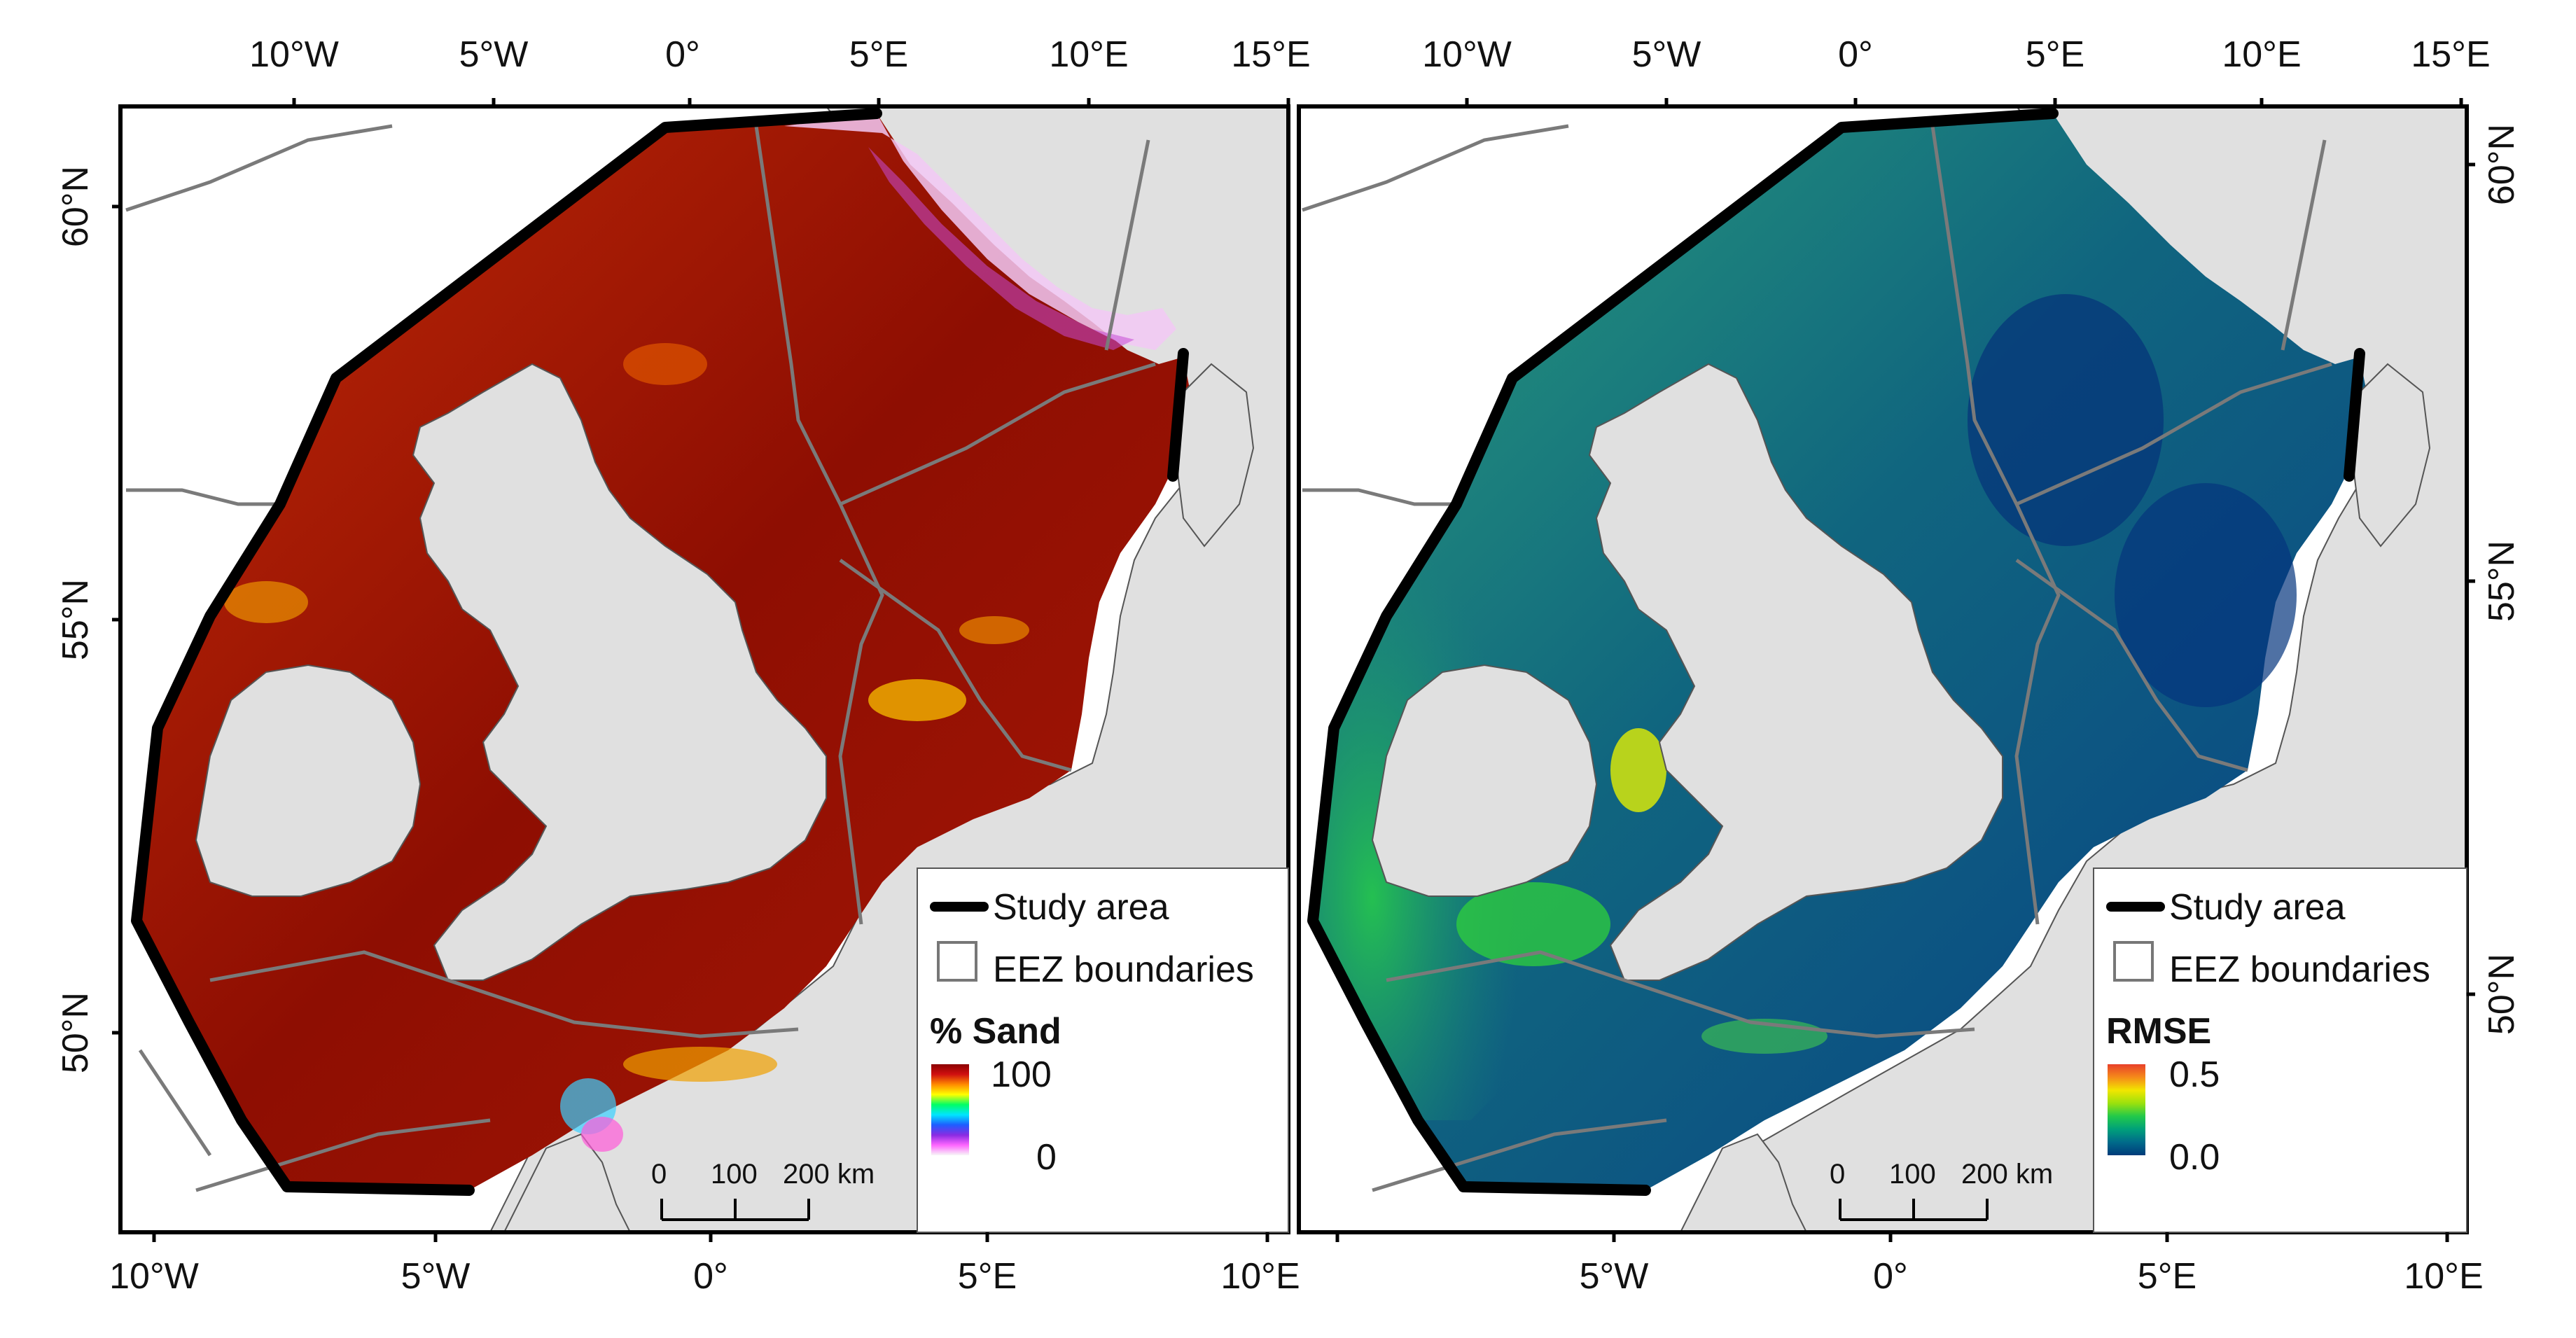  Describe the element at coordinates (154, 1276) in the screenshot. I see `bottom-lon-label: 10°W` at that location.